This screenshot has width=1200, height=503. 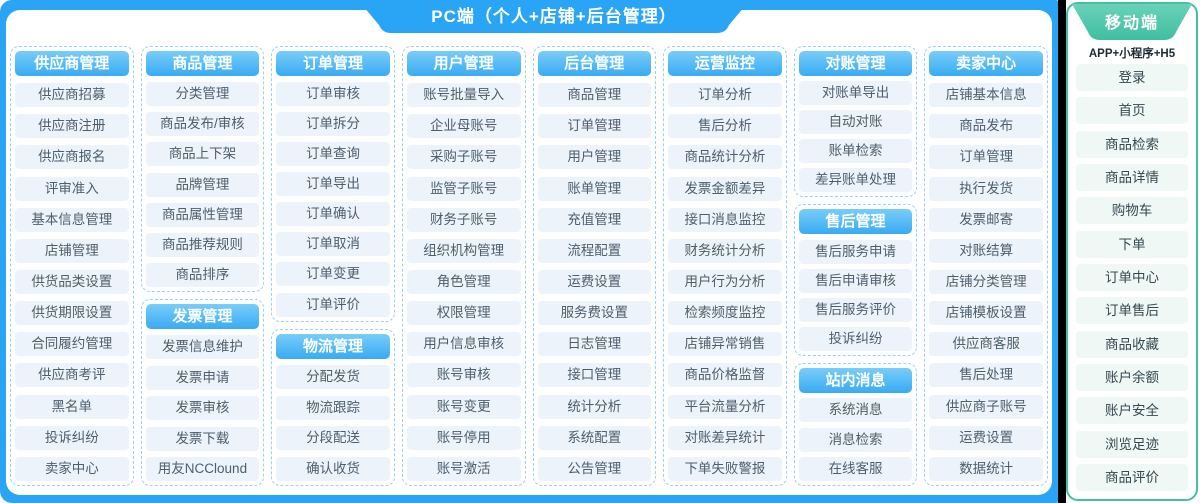 What do you see at coordinates (202, 124) in the screenshot?
I see `feature-item: 商品发布/审核` at bounding box center [202, 124].